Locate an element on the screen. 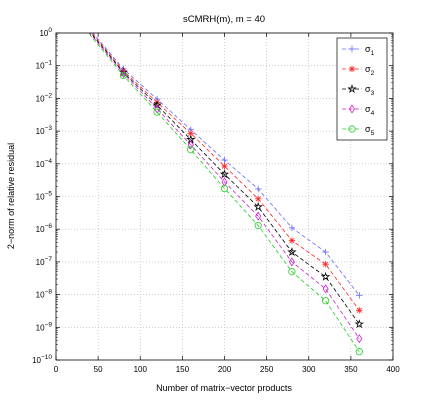 Image resolution: width=432 pixels, height=408 pixels. legend: σ1 σ2 σ3 σ4 σ5 is located at coordinates (362, 89).